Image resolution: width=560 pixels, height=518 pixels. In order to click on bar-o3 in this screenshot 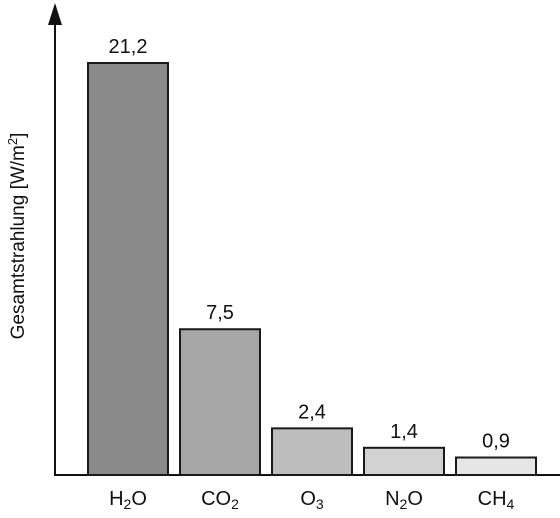, I will do `click(312, 451)`.